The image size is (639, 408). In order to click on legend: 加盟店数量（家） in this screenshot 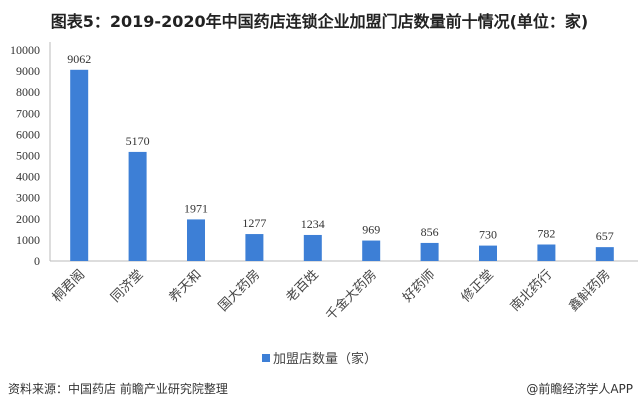, I will do `click(319, 357)`.